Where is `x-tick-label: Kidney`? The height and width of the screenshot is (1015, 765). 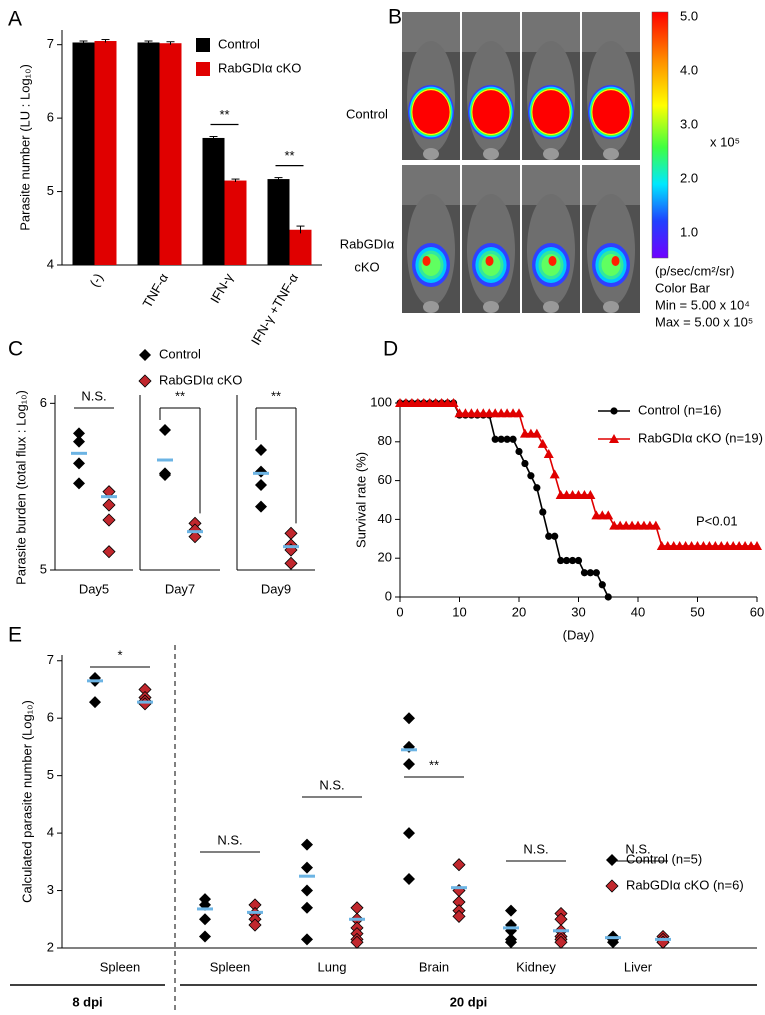
x-tick-label: Kidney is located at coordinates (536, 966).